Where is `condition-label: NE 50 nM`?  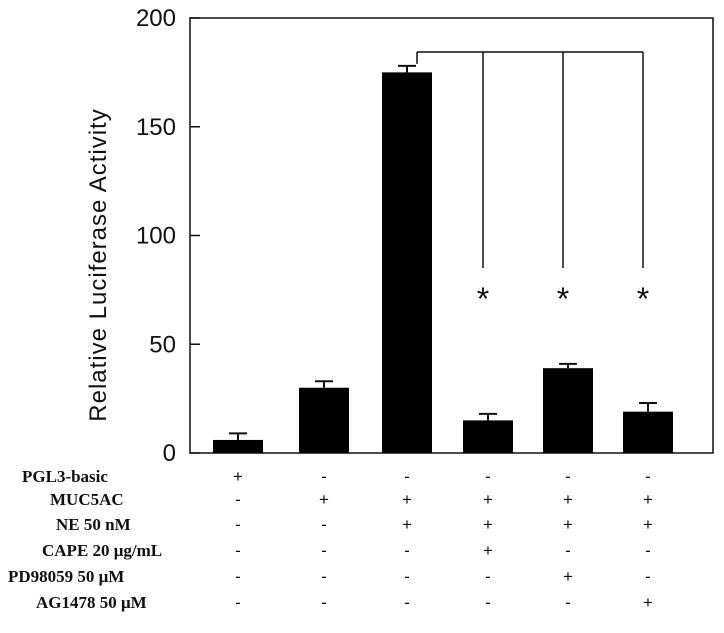
condition-label: NE 50 nM is located at coordinates (93, 524).